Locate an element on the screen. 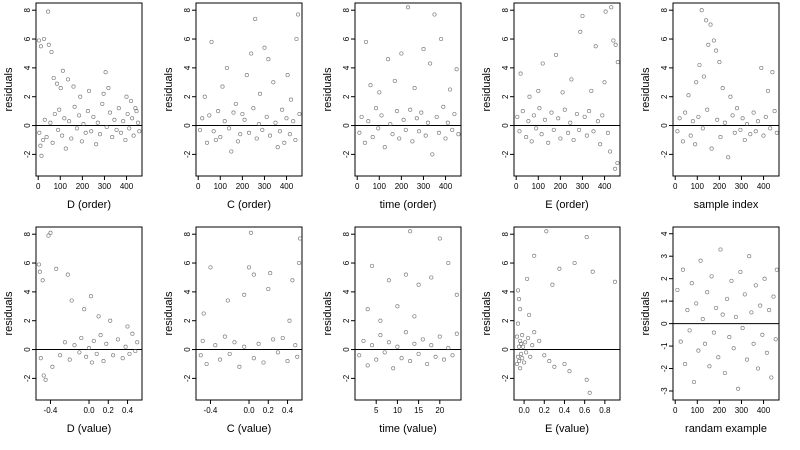 The image size is (800, 450). y-tick-label: -3 is located at coordinates (664, 391).